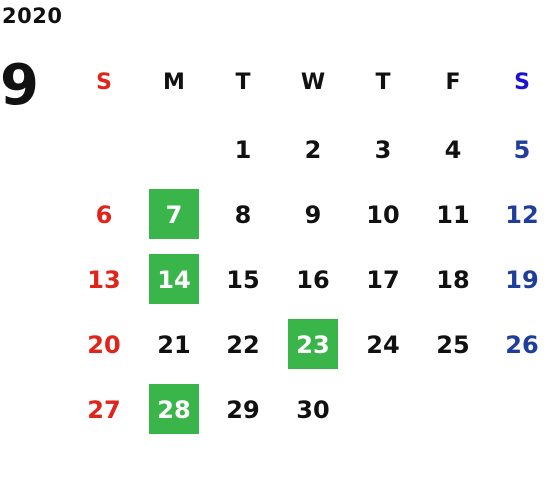 The image size is (548, 503). I want to click on day-number: 7, so click(174, 214).